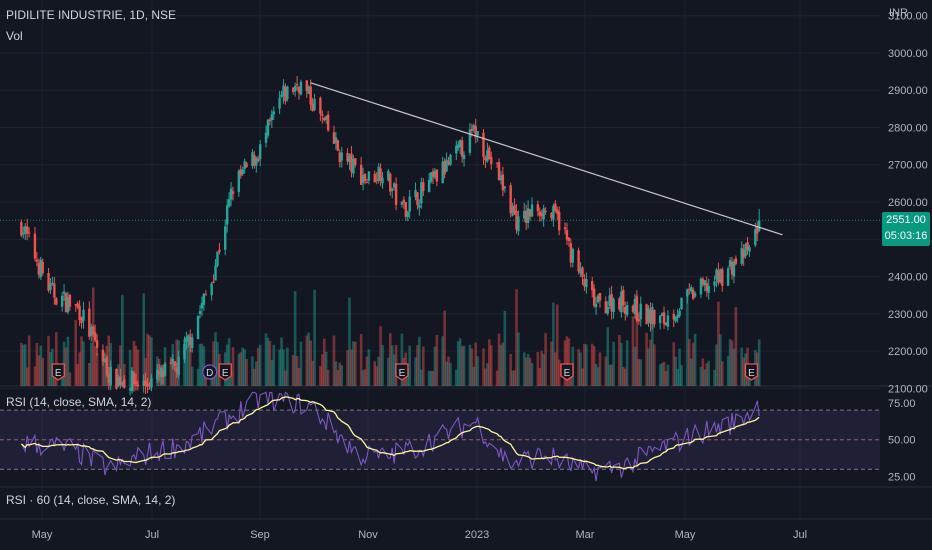 This screenshot has width=932, height=550. What do you see at coordinates (42, 535) in the screenshot?
I see `time-tick-label: May` at bounding box center [42, 535].